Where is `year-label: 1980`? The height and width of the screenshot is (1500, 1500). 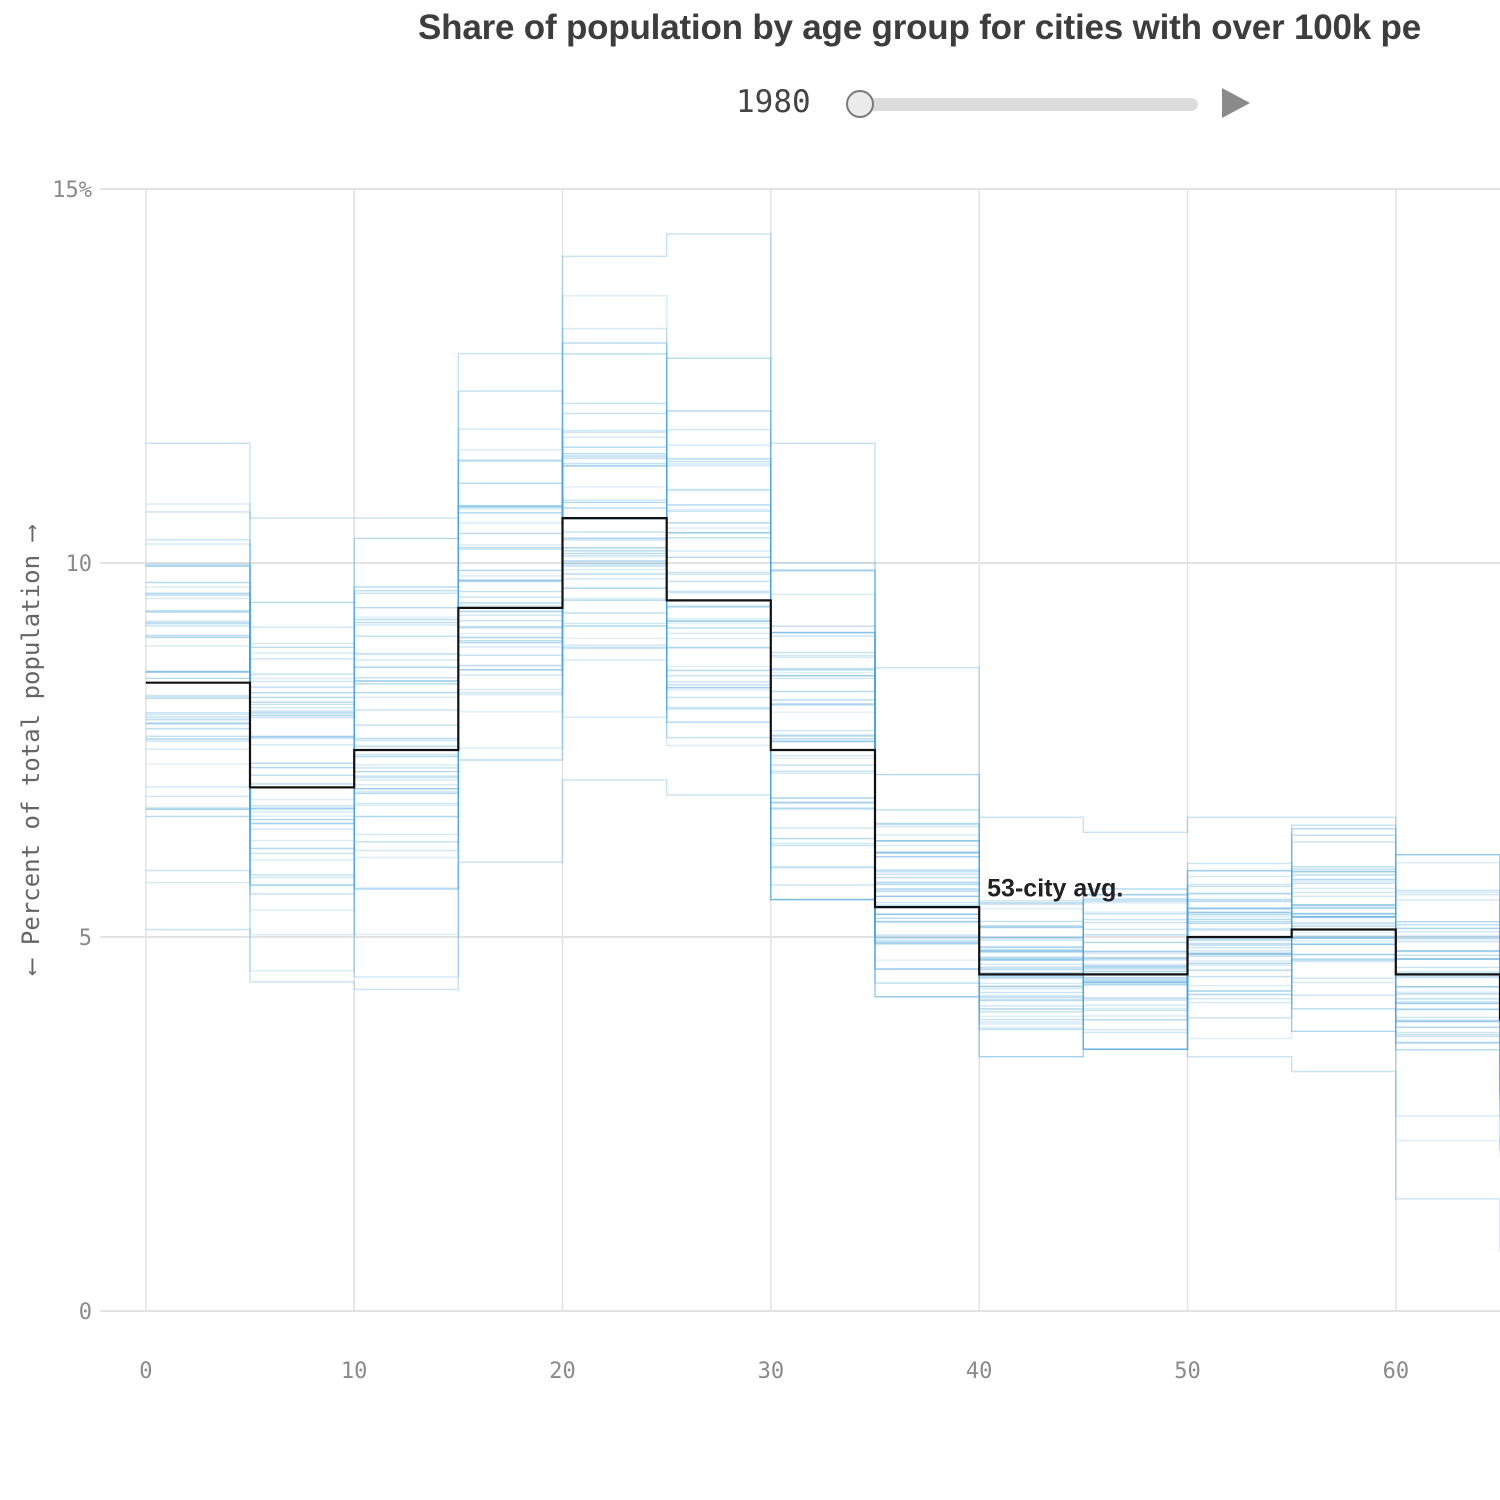 year-label: 1980 is located at coordinates (773, 102).